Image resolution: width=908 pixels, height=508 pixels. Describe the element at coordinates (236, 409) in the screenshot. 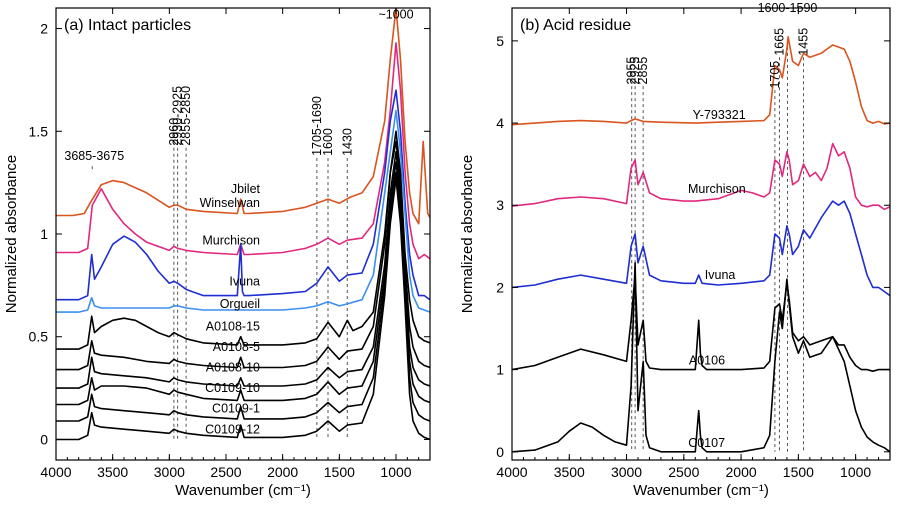

I see `series-label: C0109-1` at that location.